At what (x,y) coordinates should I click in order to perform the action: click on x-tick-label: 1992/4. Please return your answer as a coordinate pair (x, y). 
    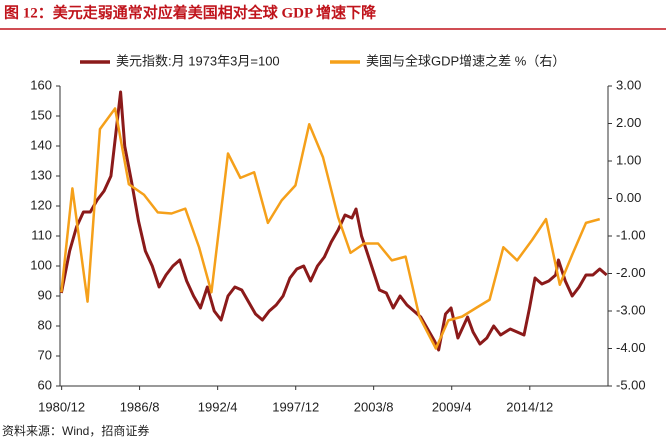
    Looking at the image, I should click on (218, 406).